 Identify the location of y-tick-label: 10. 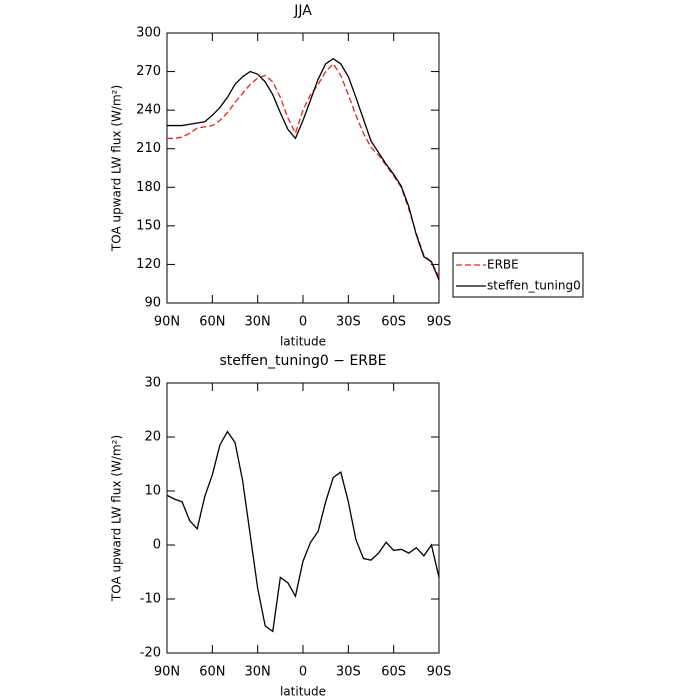
(152, 491).